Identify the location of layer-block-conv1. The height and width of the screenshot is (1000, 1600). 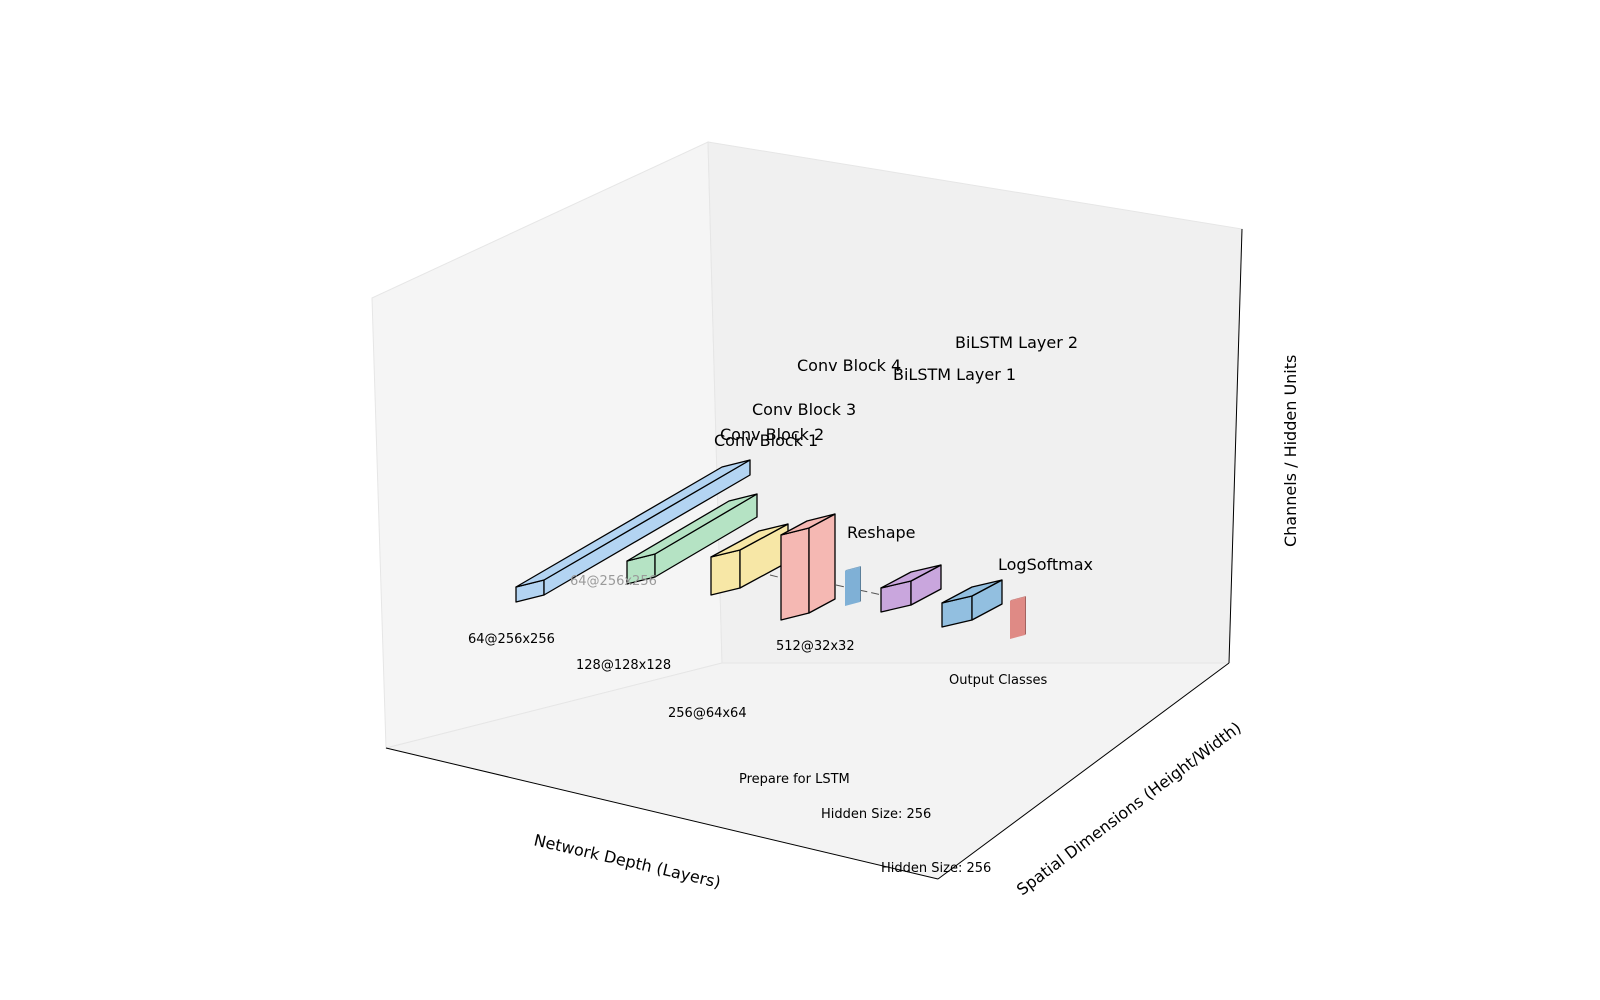
(633, 531).